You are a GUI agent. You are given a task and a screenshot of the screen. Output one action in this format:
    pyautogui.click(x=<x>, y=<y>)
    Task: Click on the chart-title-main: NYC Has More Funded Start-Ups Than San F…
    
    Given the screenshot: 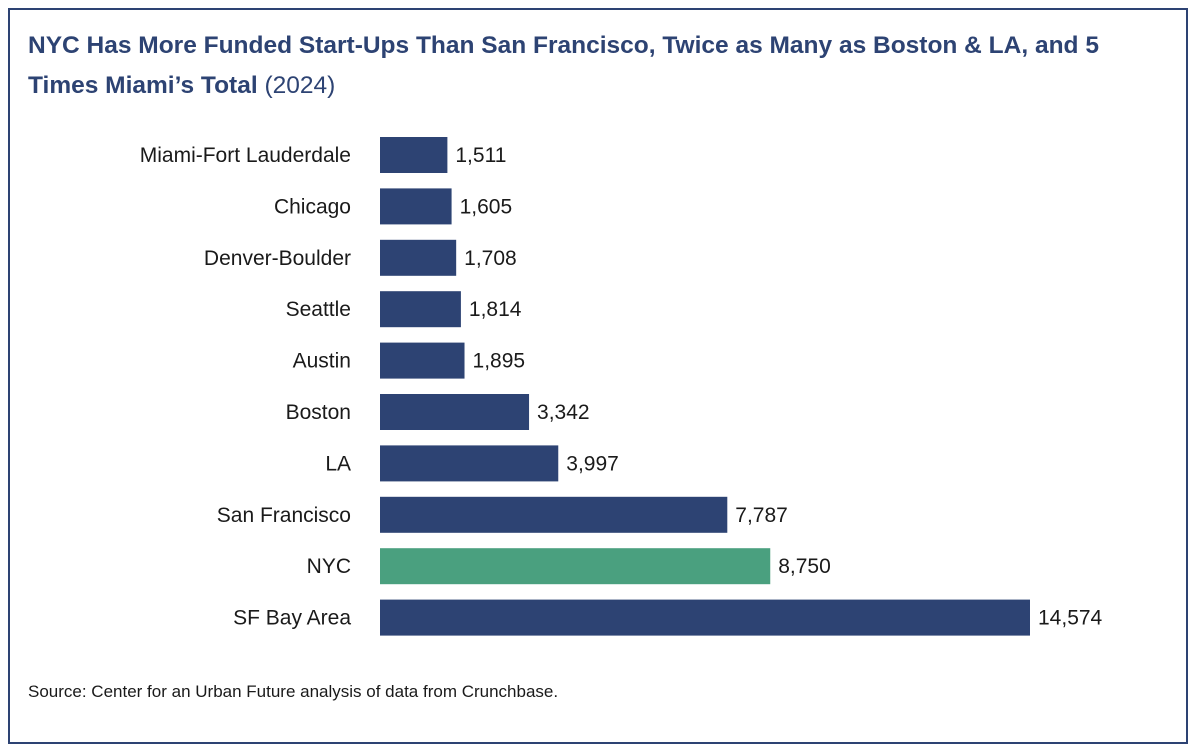 What is the action you would take?
    pyautogui.click(x=563, y=65)
    